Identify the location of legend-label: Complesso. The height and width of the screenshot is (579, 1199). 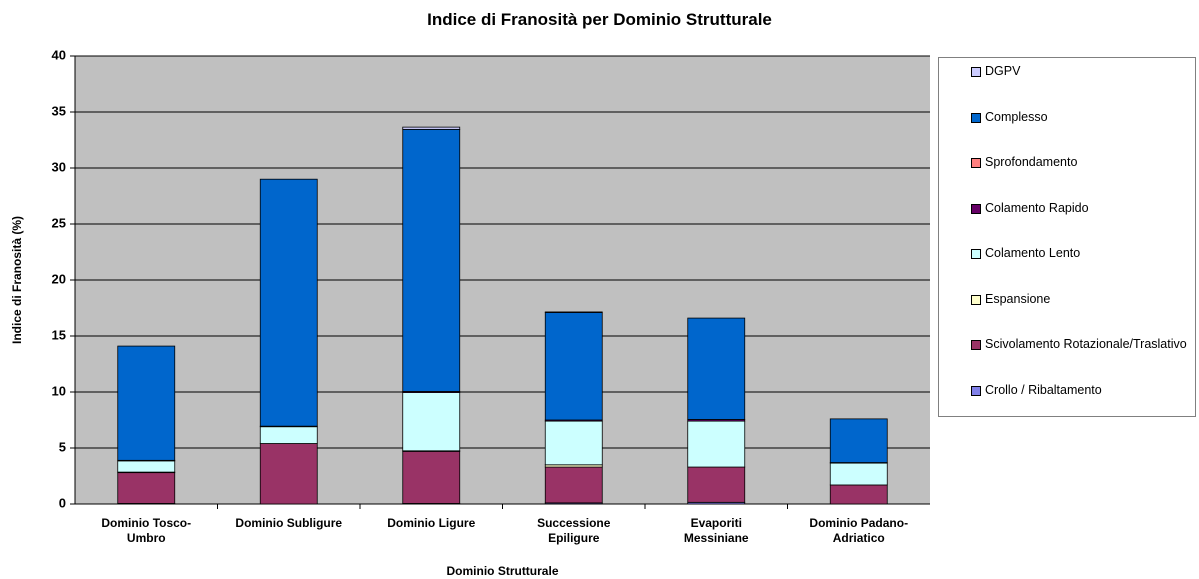
(1016, 116).